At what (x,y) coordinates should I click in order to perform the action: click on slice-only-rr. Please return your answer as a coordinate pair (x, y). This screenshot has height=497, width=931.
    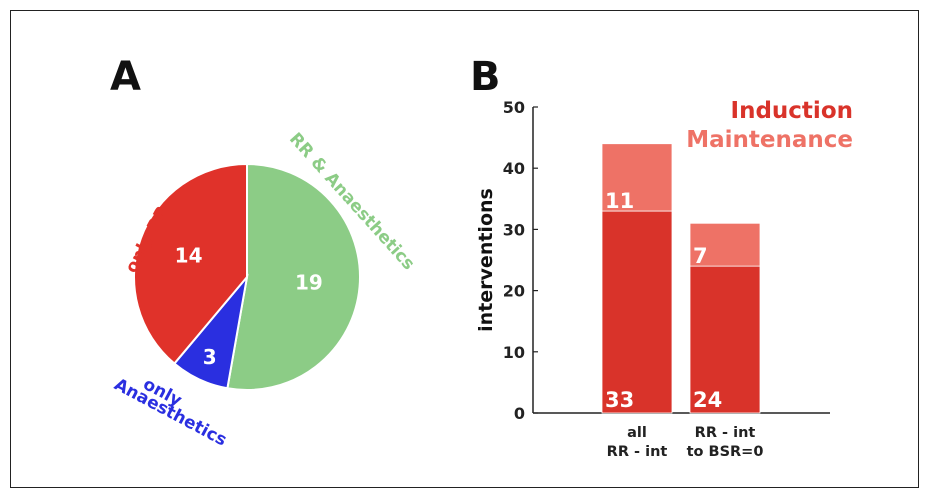
    Looking at the image, I should click on (190, 263).